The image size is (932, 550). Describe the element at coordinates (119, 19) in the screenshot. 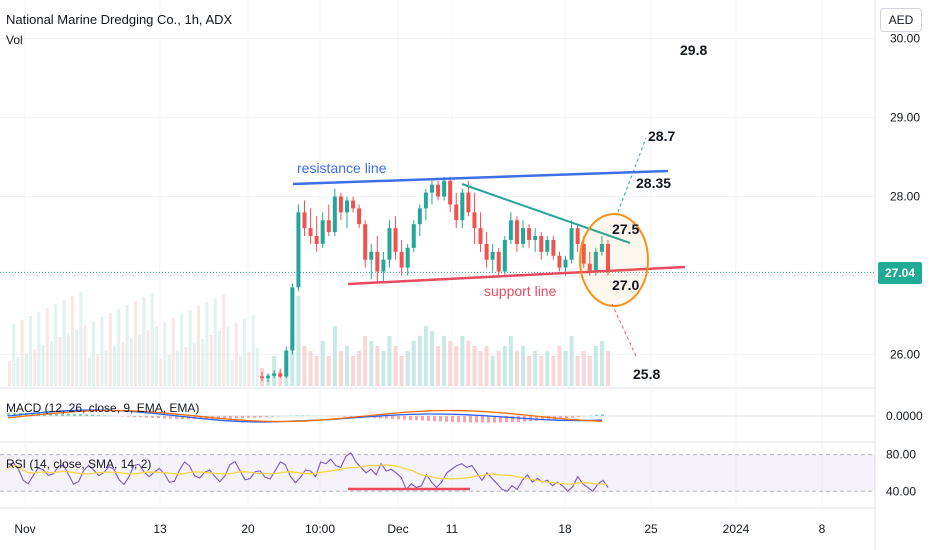

I see `symbol-title: National Marine Dredging Co., 1h, ADX` at that location.